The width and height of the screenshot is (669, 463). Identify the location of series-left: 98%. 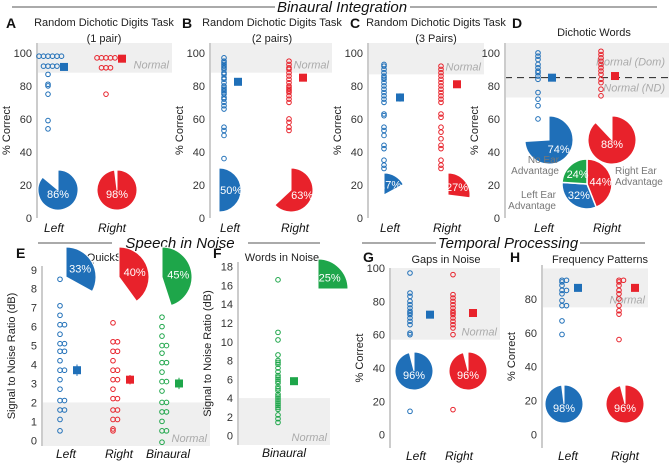
(564, 350).